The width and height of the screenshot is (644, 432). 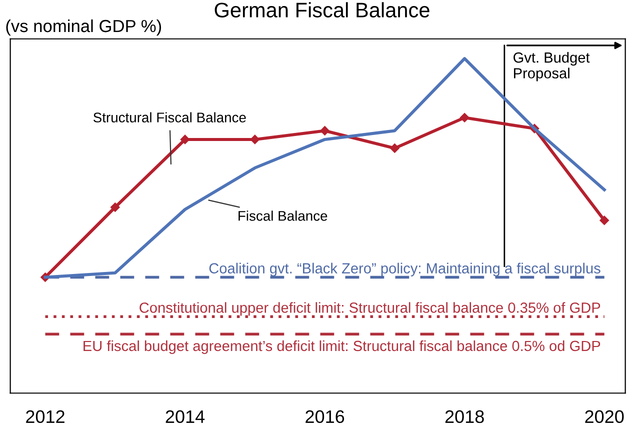 I want to click on ref-line-label: Constitutional upper deficit limit: Structural fiscal balance 0.35% of GDP, so click(x=370, y=309).